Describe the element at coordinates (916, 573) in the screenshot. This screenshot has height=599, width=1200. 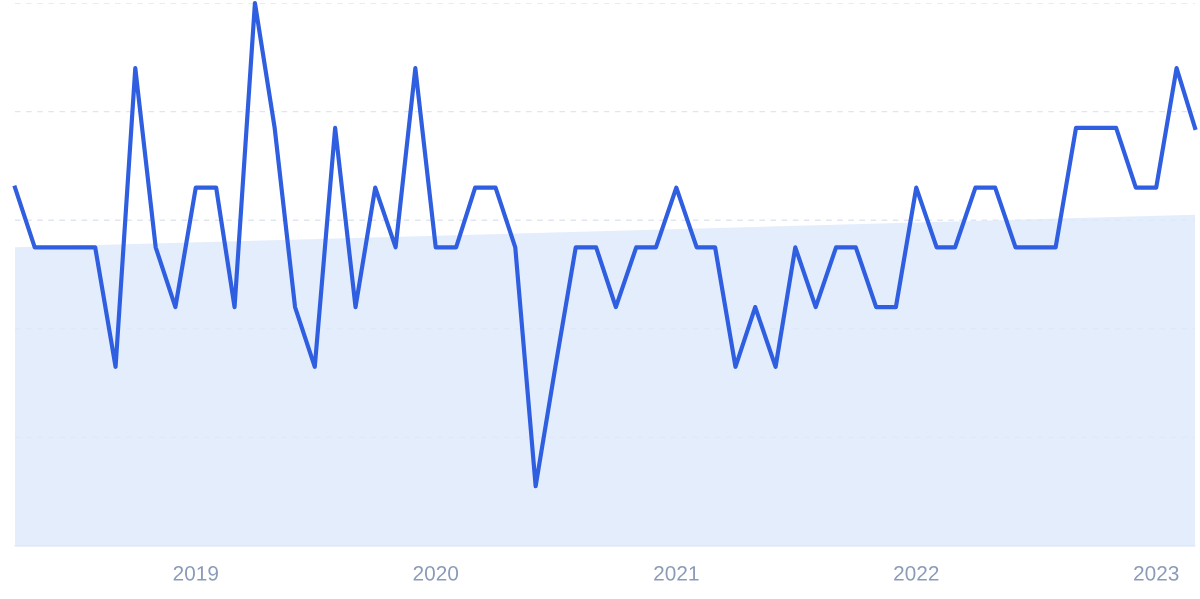
I see `x-tick-label: 2022` at that location.